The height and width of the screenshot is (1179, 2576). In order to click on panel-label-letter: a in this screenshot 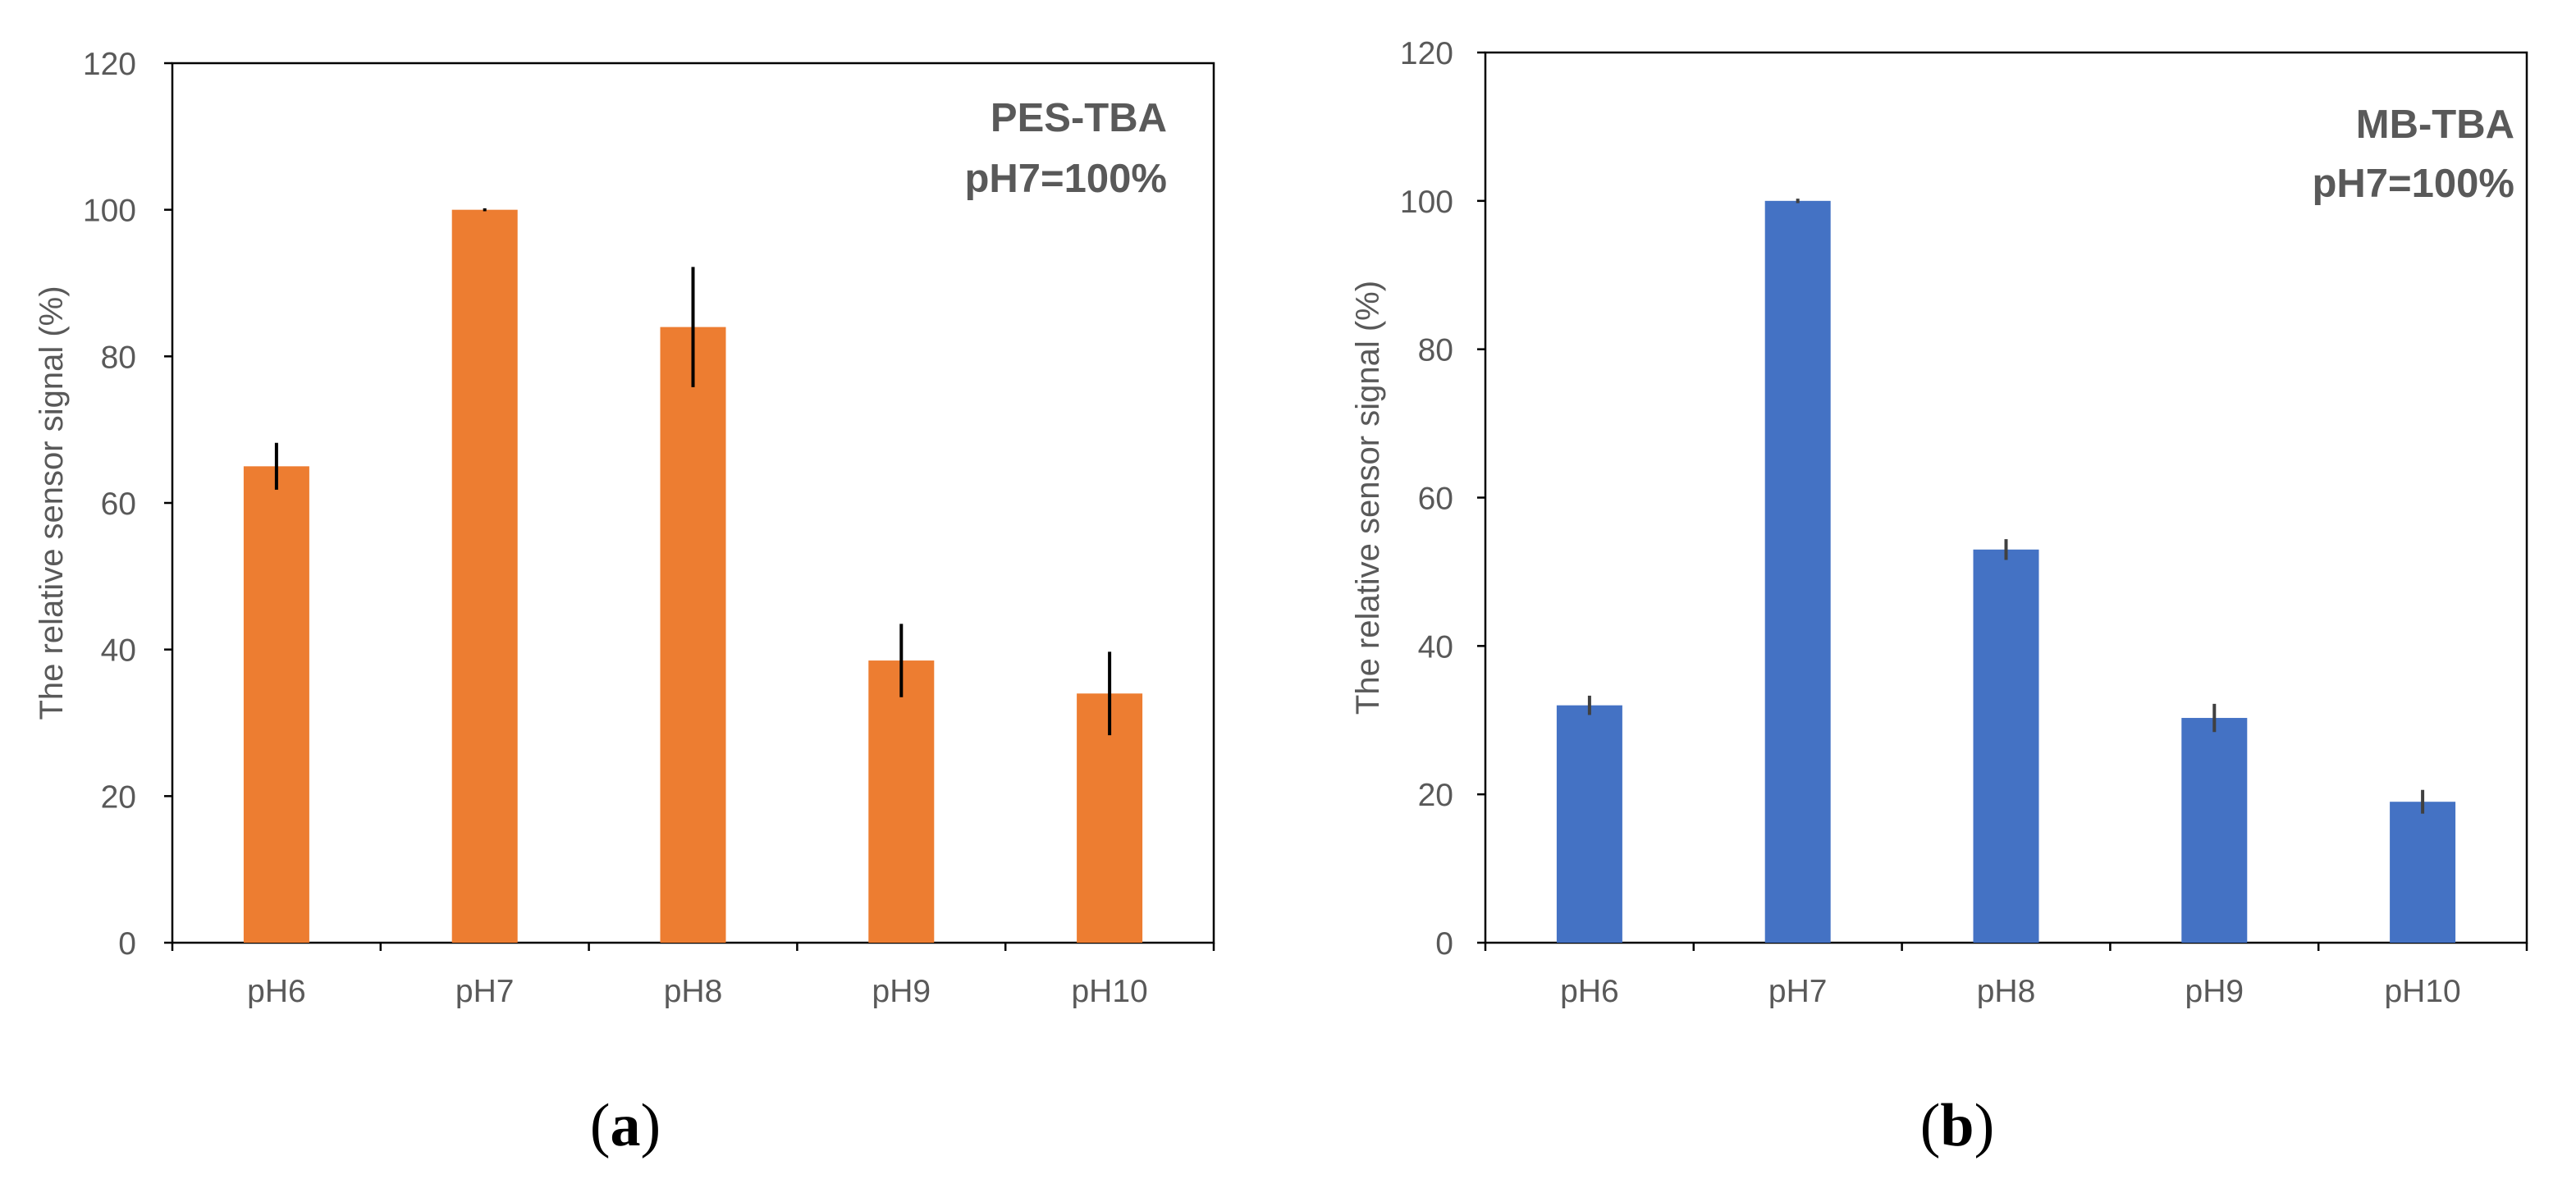, I will do `click(626, 1125)`.